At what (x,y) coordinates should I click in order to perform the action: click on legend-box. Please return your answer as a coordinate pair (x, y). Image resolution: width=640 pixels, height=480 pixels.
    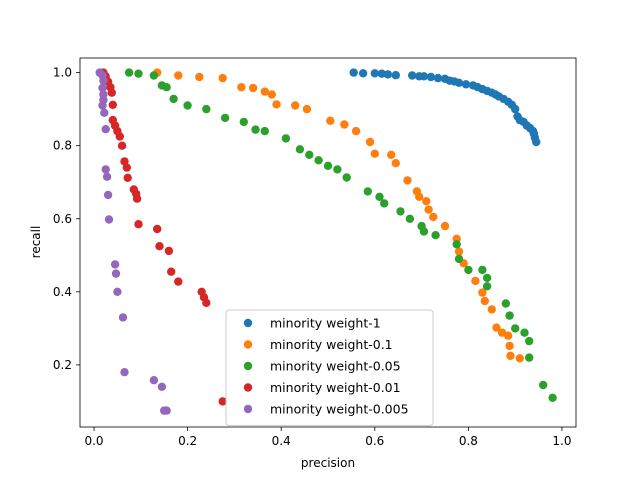
    Looking at the image, I should click on (329, 367).